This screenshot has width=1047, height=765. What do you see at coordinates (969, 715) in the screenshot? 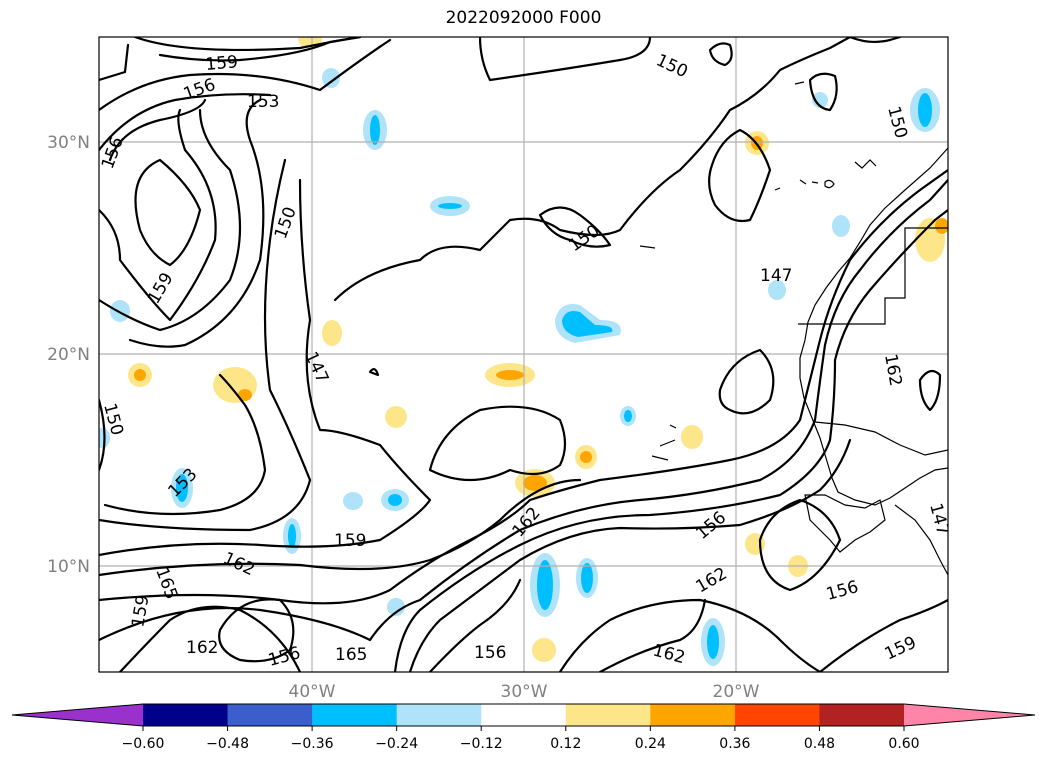
I see `colorbar-extension-high` at bounding box center [969, 715].